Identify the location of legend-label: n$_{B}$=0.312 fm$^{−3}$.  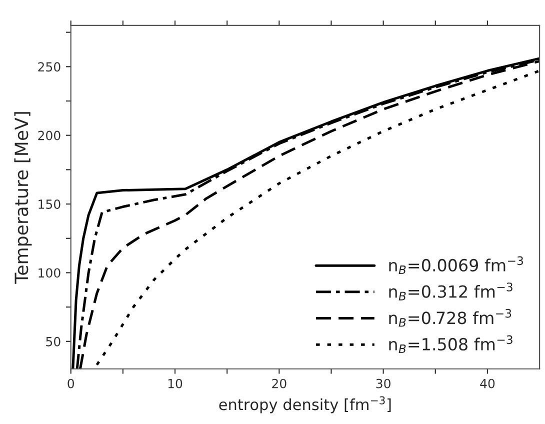
(450, 291).